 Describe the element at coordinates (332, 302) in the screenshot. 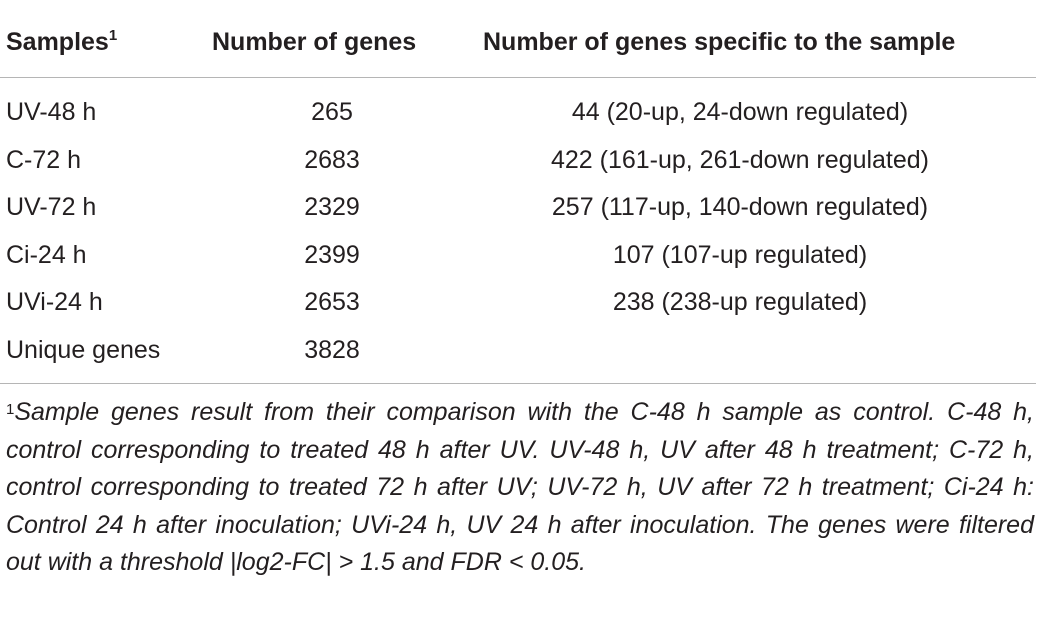

I see `gene-count-cell: 2653` at that location.